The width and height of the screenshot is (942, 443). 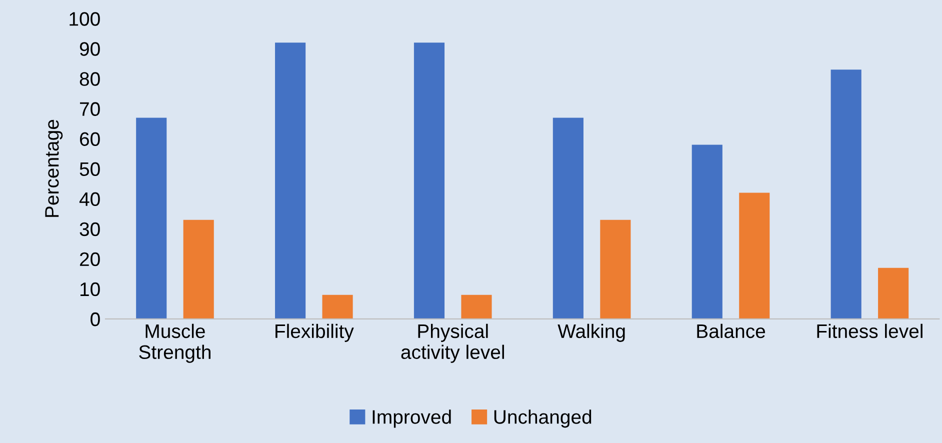 I want to click on x-tick-label: Physical activity level, so click(x=452, y=343).